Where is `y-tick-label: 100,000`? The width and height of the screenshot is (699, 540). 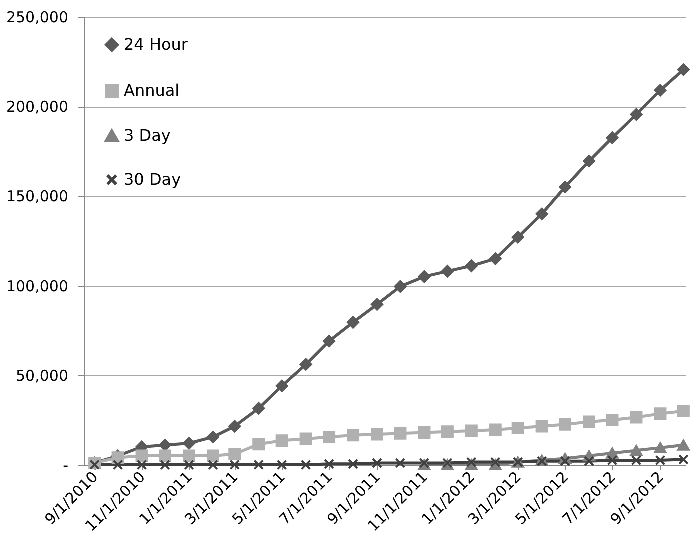
y-tick-label: 100,000 is located at coordinates (37, 286).